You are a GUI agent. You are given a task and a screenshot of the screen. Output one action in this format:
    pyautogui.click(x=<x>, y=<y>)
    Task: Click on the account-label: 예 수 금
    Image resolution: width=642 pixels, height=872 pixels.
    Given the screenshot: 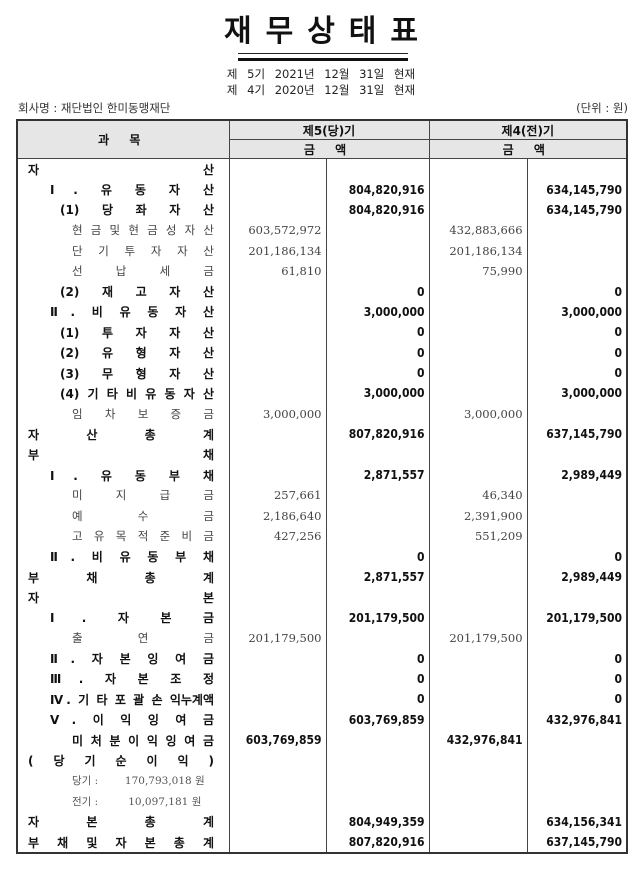 What is the action you would take?
    pyautogui.click(x=143, y=515)
    